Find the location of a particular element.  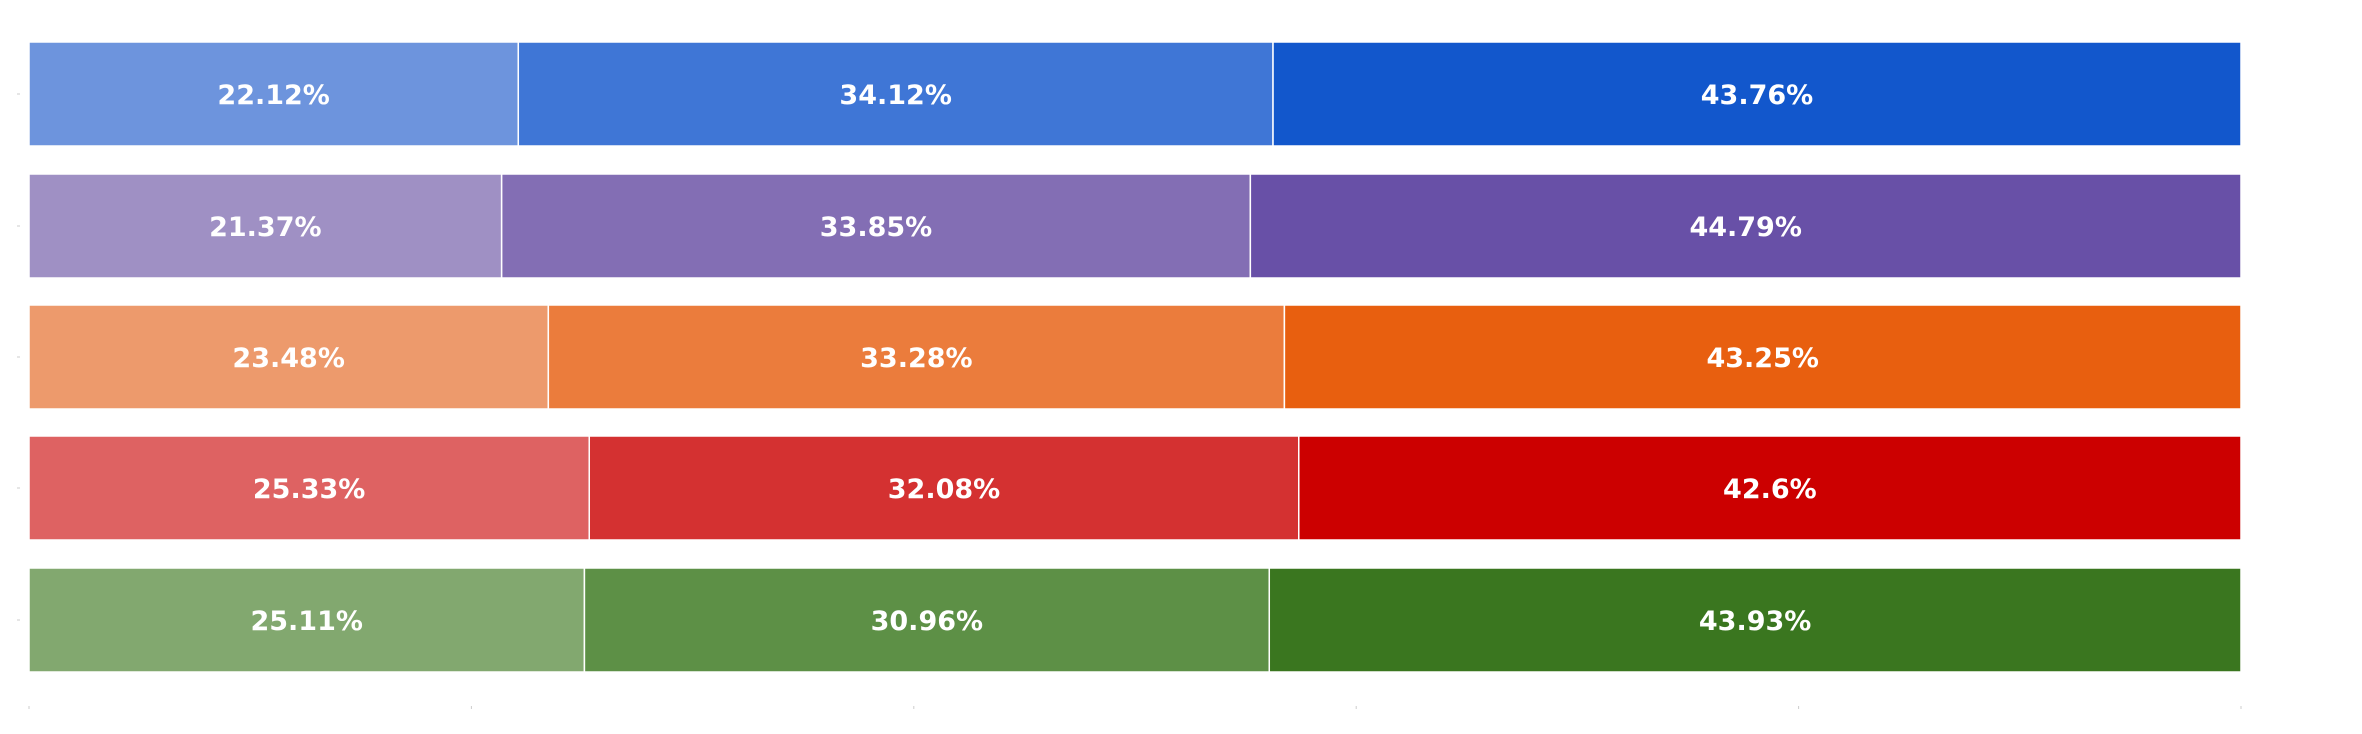

data-label-row3-seg1: 23.48% is located at coordinates (288, 358).